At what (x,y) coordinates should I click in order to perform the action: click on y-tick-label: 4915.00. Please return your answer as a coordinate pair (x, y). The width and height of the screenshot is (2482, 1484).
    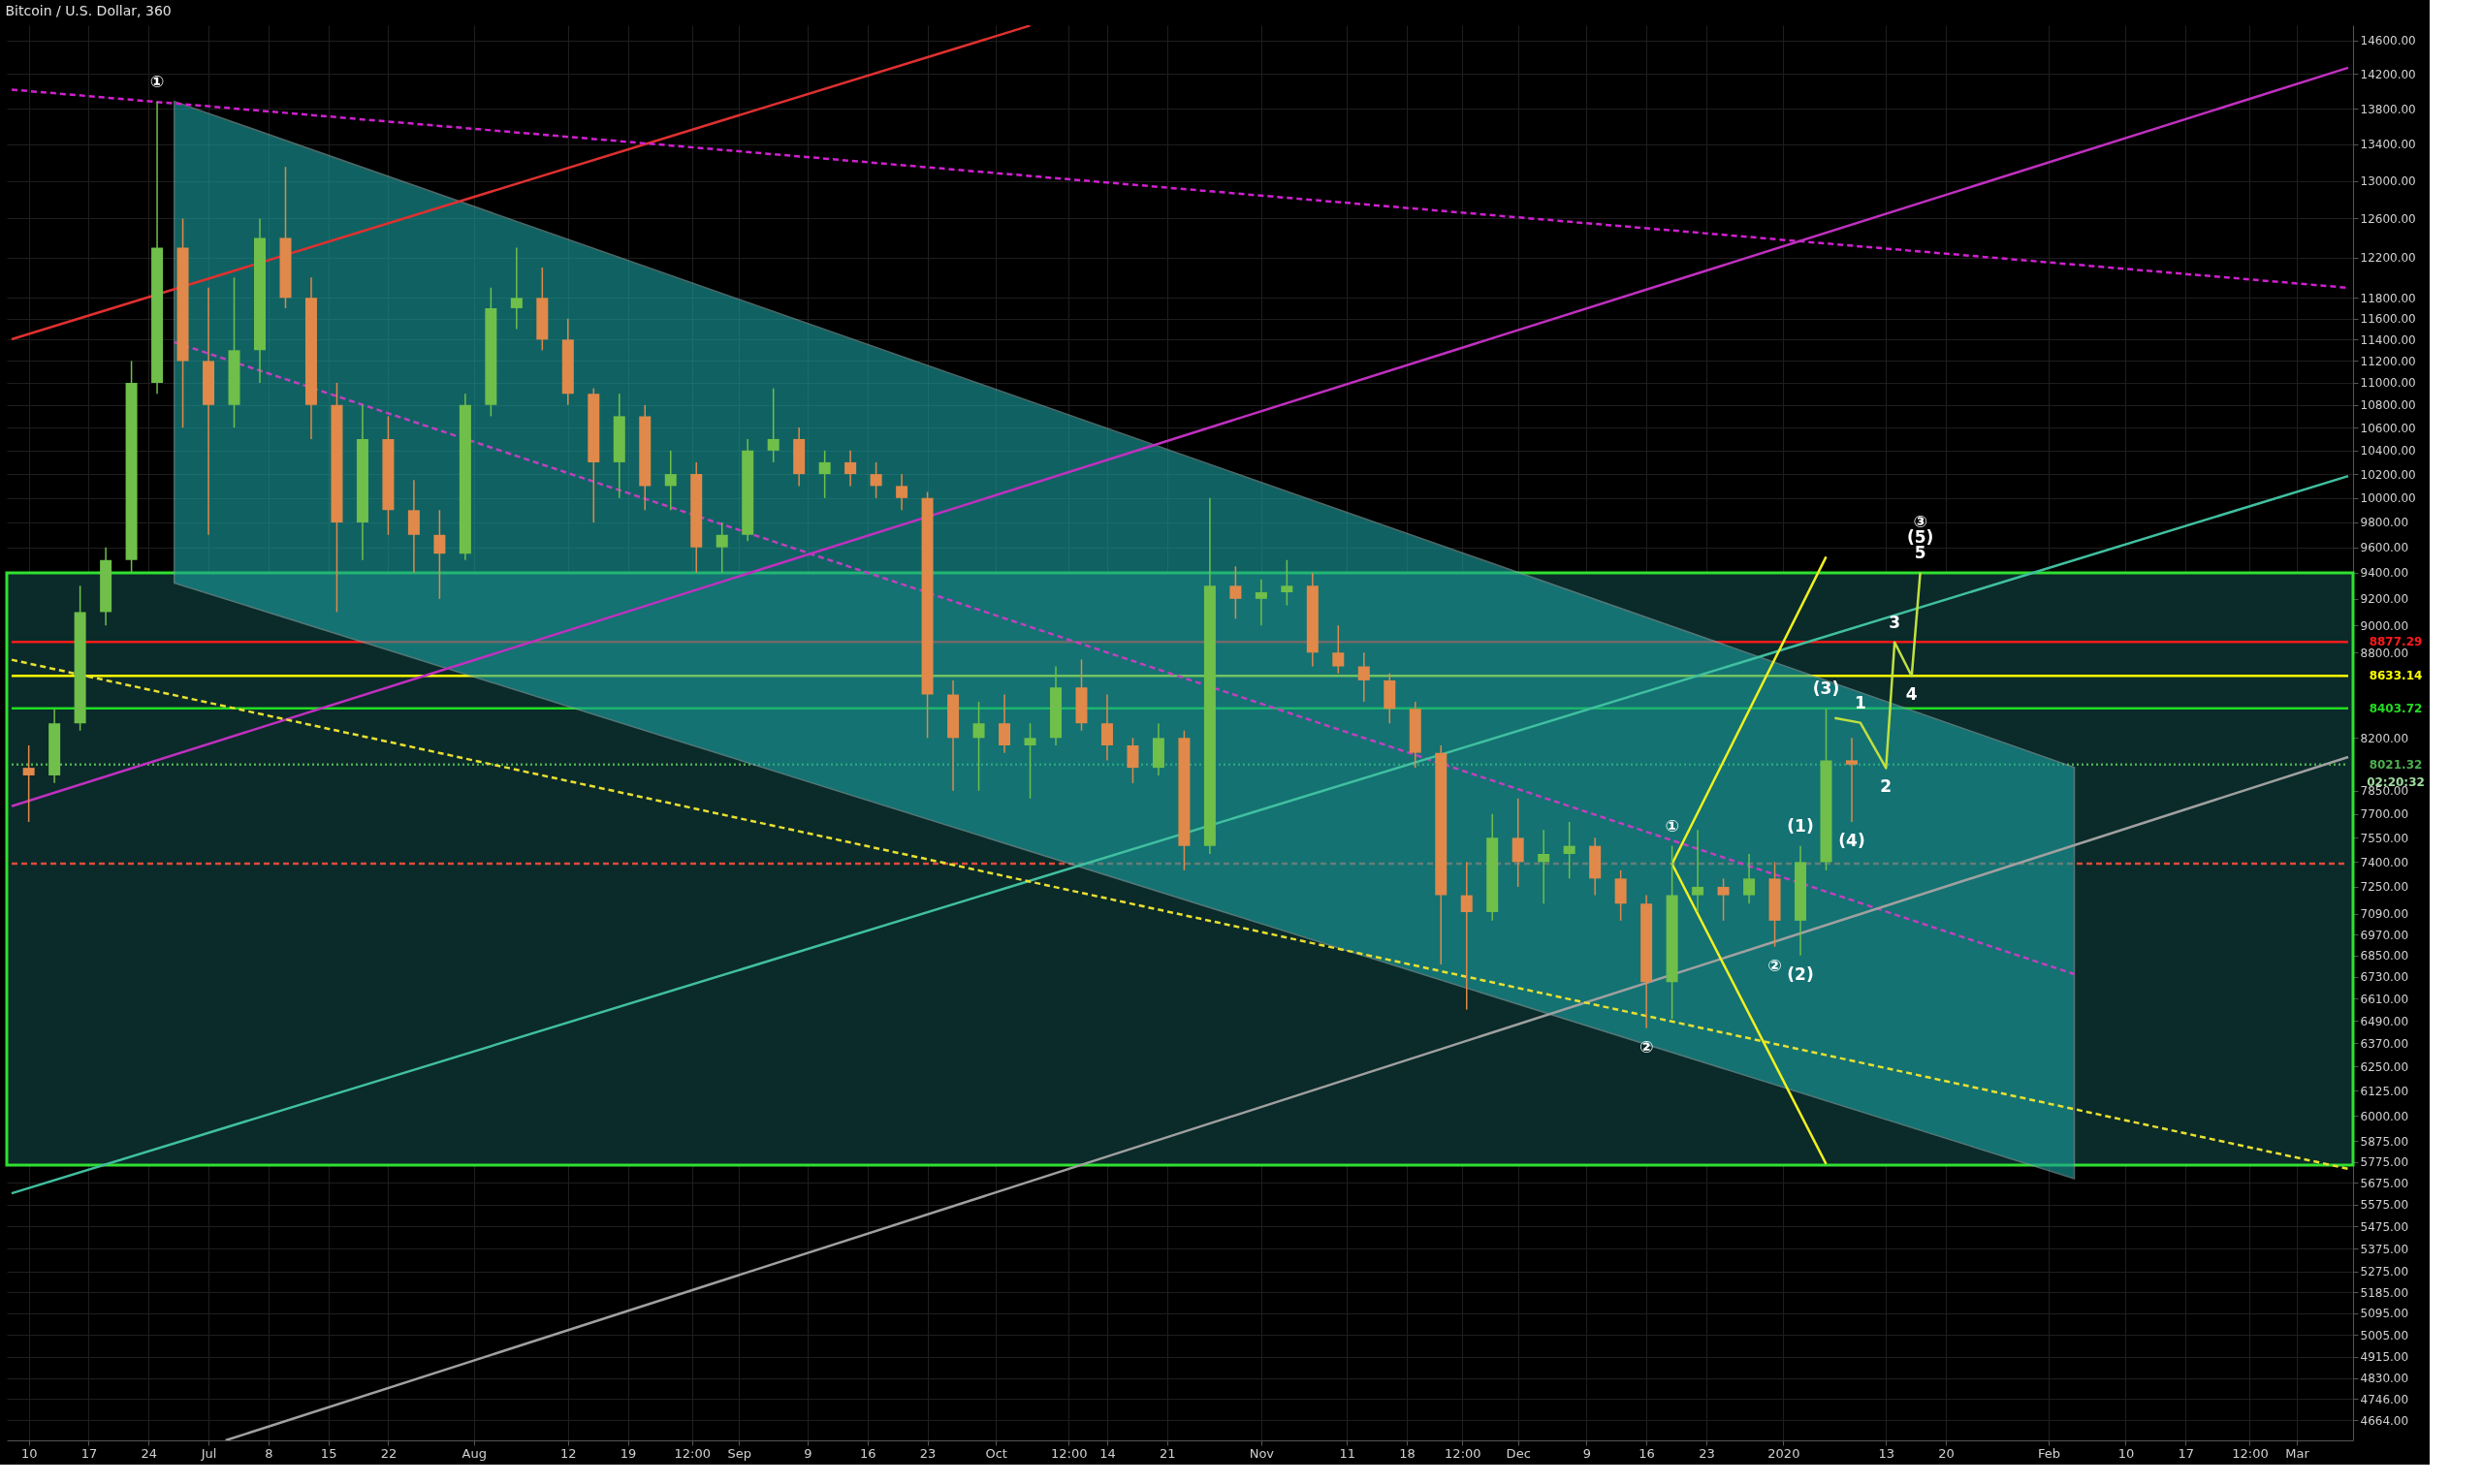
    Looking at the image, I should click on (2384, 1358).